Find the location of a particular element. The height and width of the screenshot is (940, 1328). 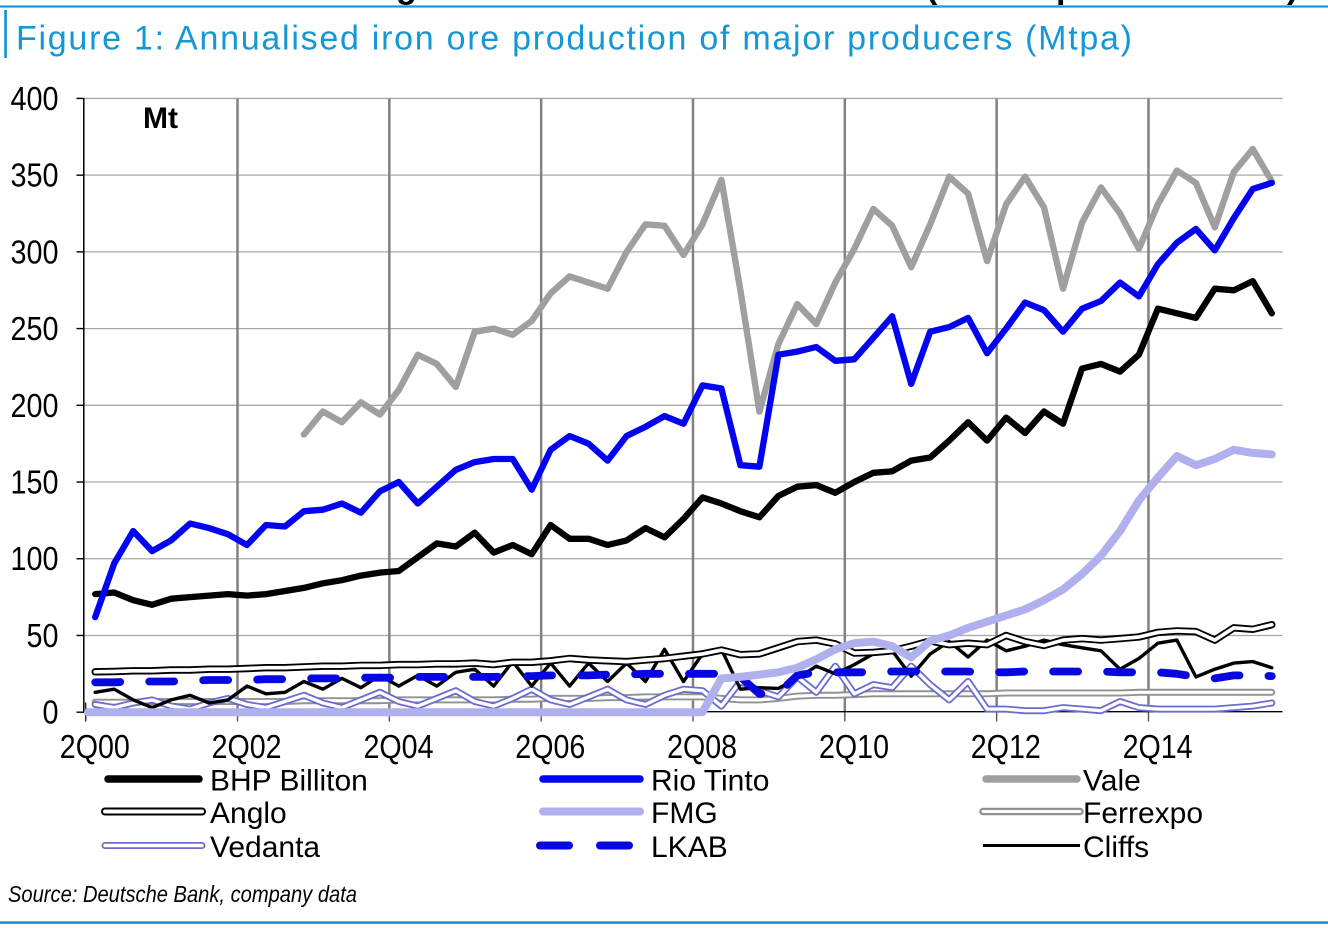

svg-text: Rio Tinto is located at coordinates (710, 781).